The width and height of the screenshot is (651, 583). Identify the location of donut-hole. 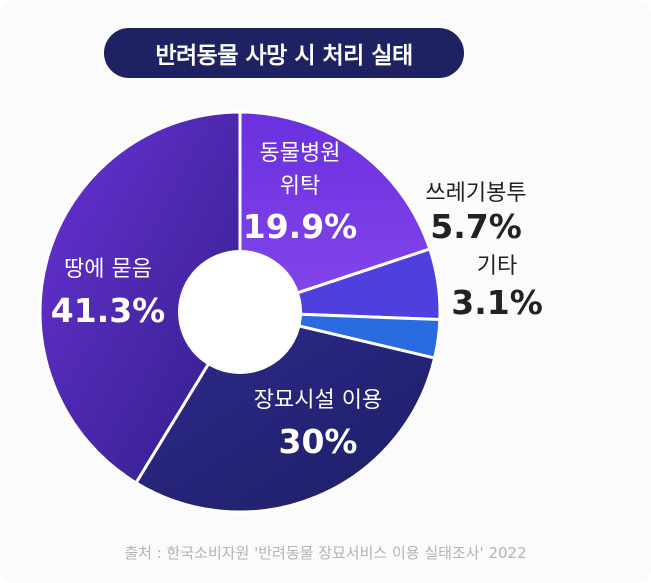
(240, 312).